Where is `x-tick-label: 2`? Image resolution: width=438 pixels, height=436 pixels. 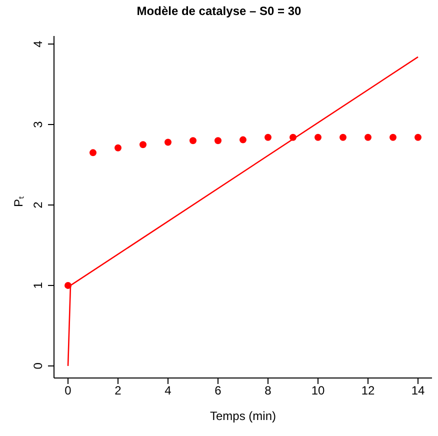 x-tick-label: 2 is located at coordinates (118, 391).